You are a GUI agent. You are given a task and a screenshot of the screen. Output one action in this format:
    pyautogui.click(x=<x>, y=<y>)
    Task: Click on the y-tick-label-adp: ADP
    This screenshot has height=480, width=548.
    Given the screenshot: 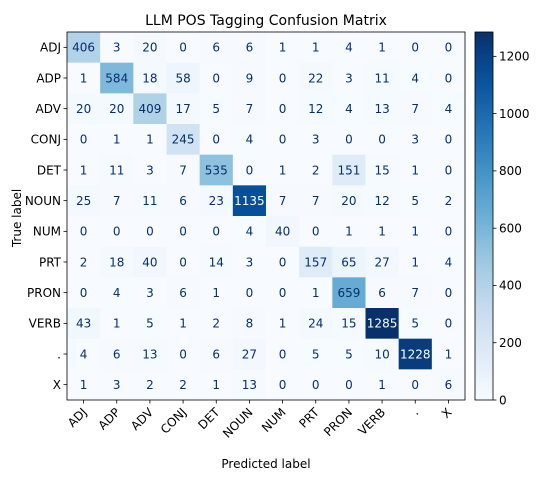 What is the action you would take?
    pyautogui.click(x=48, y=78)
    